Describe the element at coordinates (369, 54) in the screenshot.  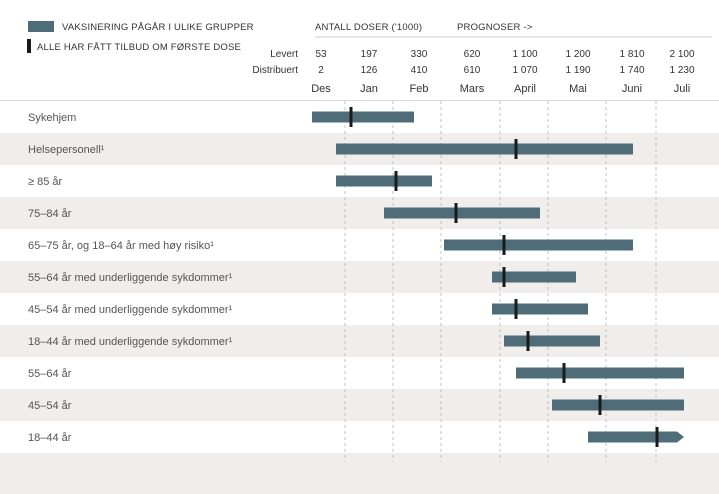
I see `dose-value: 197` at that location.